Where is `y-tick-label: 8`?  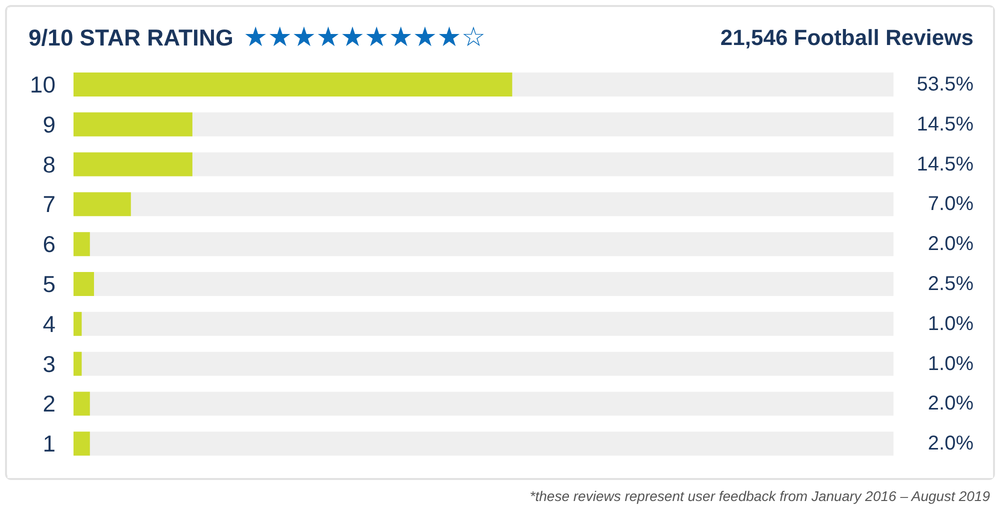 y-tick-label: 8 is located at coordinates (49, 164).